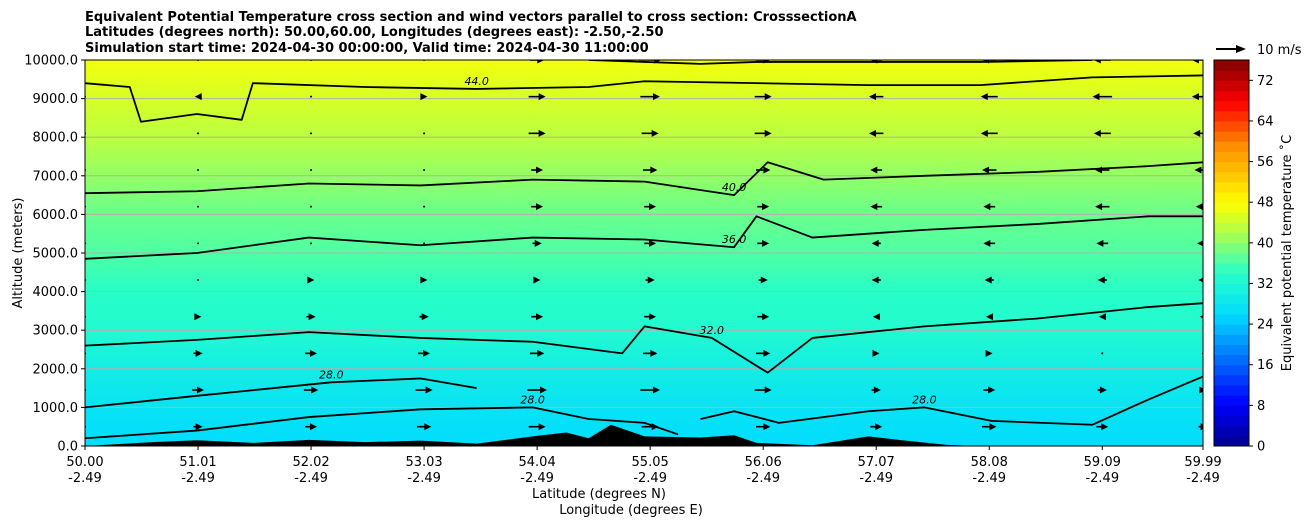 The image size is (1308, 526). Describe the element at coordinates (1265, 365) in the screenshot. I see `colorbar-tick-label: 16` at that location.